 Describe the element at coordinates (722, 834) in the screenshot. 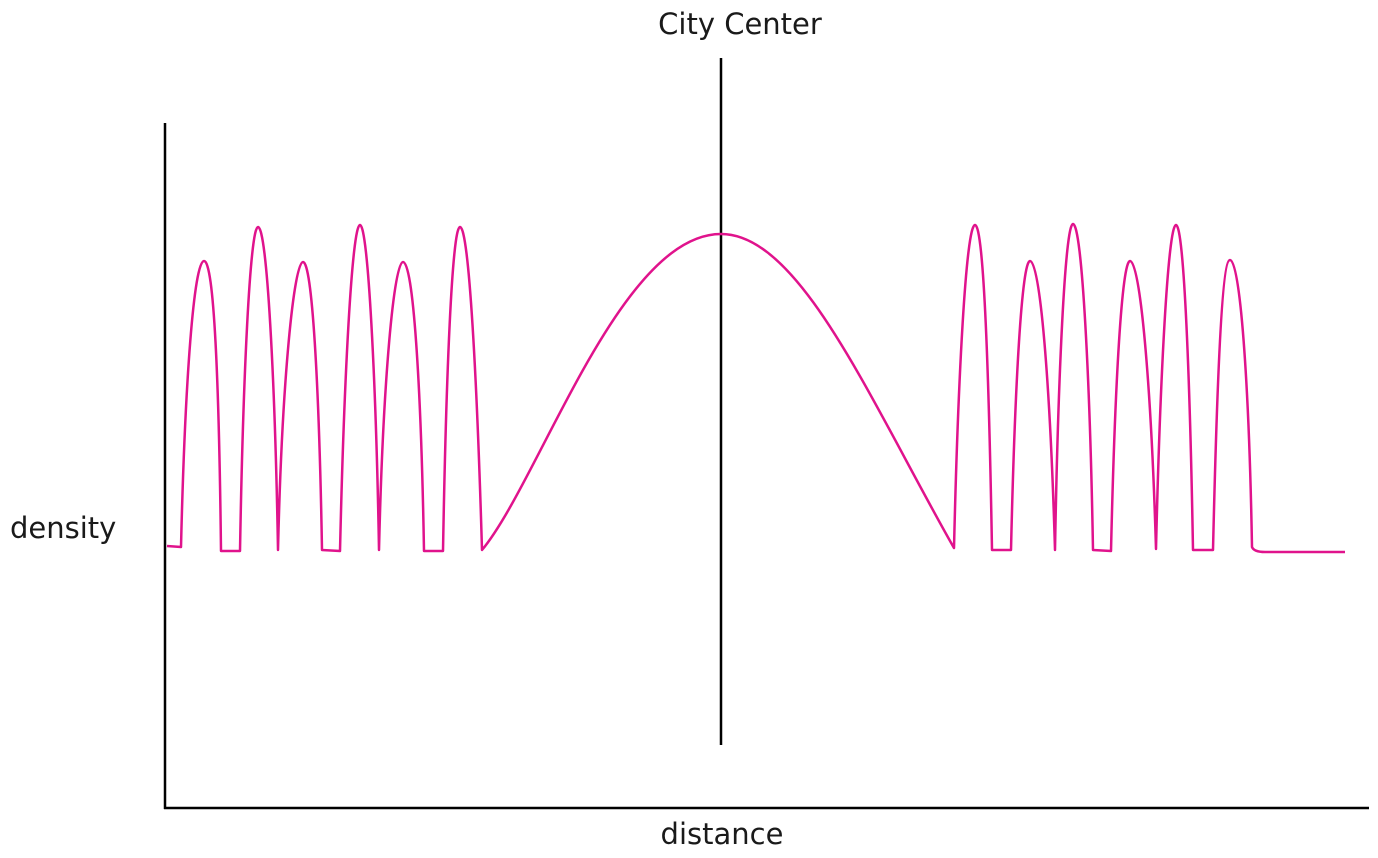

I see `x-axis-label: distance` at that location.